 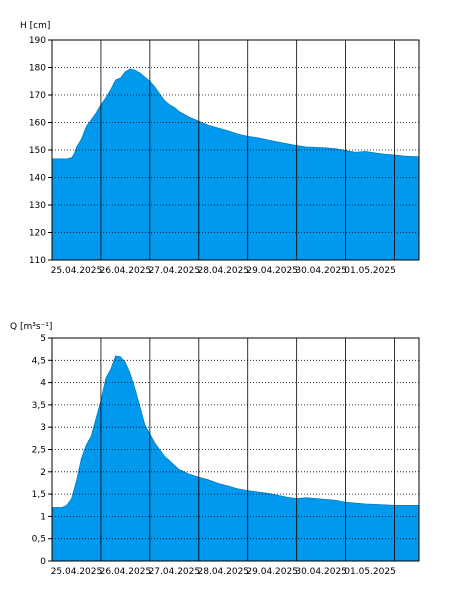 What do you see at coordinates (37, 179) in the screenshot?
I see `y-tick-label: 140` at bounding box center [37, 179].